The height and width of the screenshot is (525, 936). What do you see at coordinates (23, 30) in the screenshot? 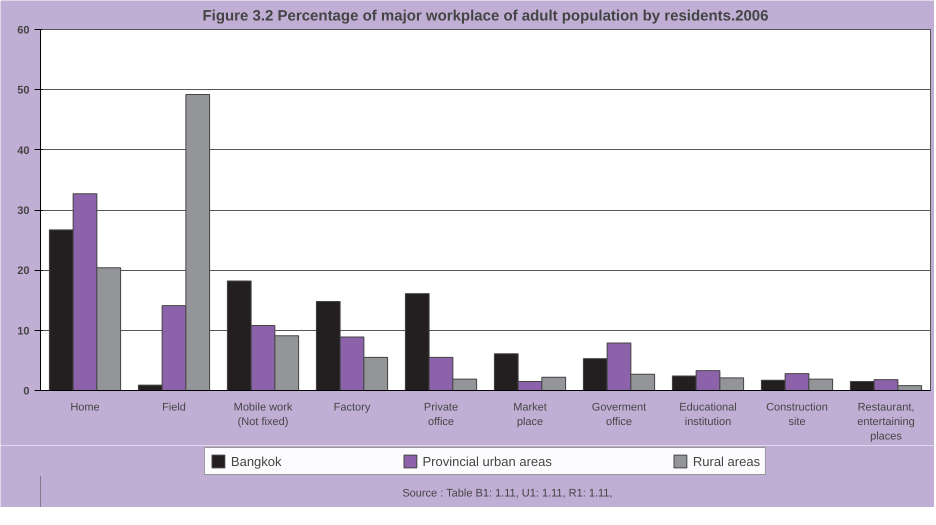
I see `y-tick-label: 60` at bounding box center [23, 30].